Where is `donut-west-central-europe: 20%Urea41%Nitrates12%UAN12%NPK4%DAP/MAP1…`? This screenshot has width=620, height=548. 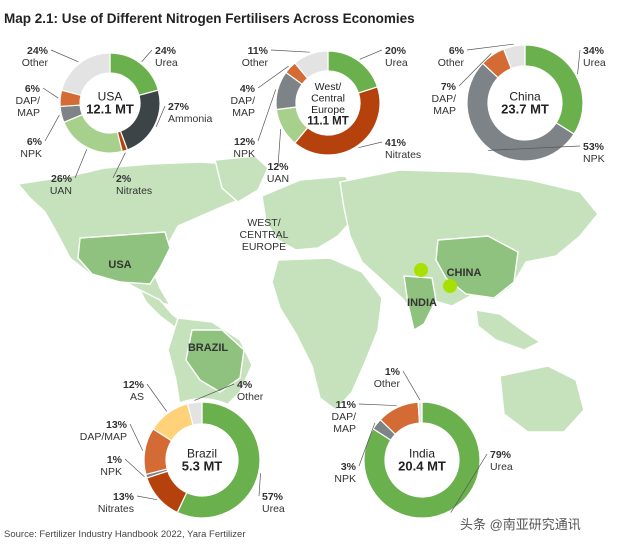
donut-west-central-europe: 20%Urea41%Nitrates12%UAN12%NPK4%DAP/MAP1… is located at coordinates (325, 115).